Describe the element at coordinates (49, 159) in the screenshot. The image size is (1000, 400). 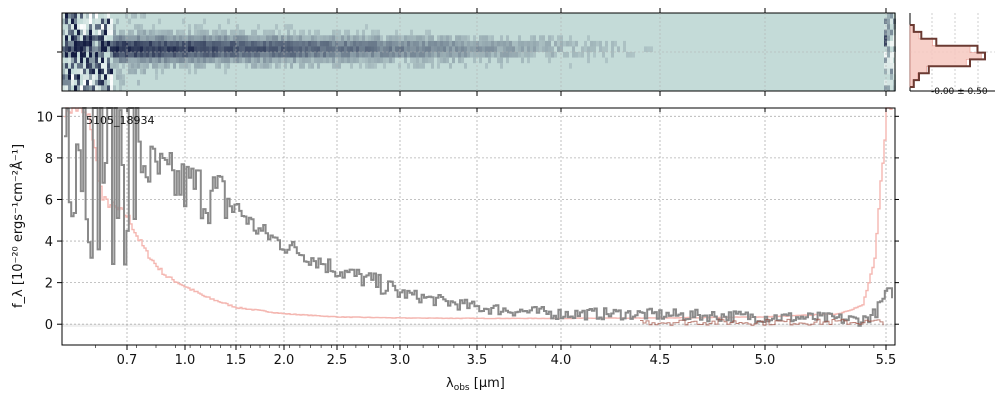
I see `y-tick-label: 8` at that location.